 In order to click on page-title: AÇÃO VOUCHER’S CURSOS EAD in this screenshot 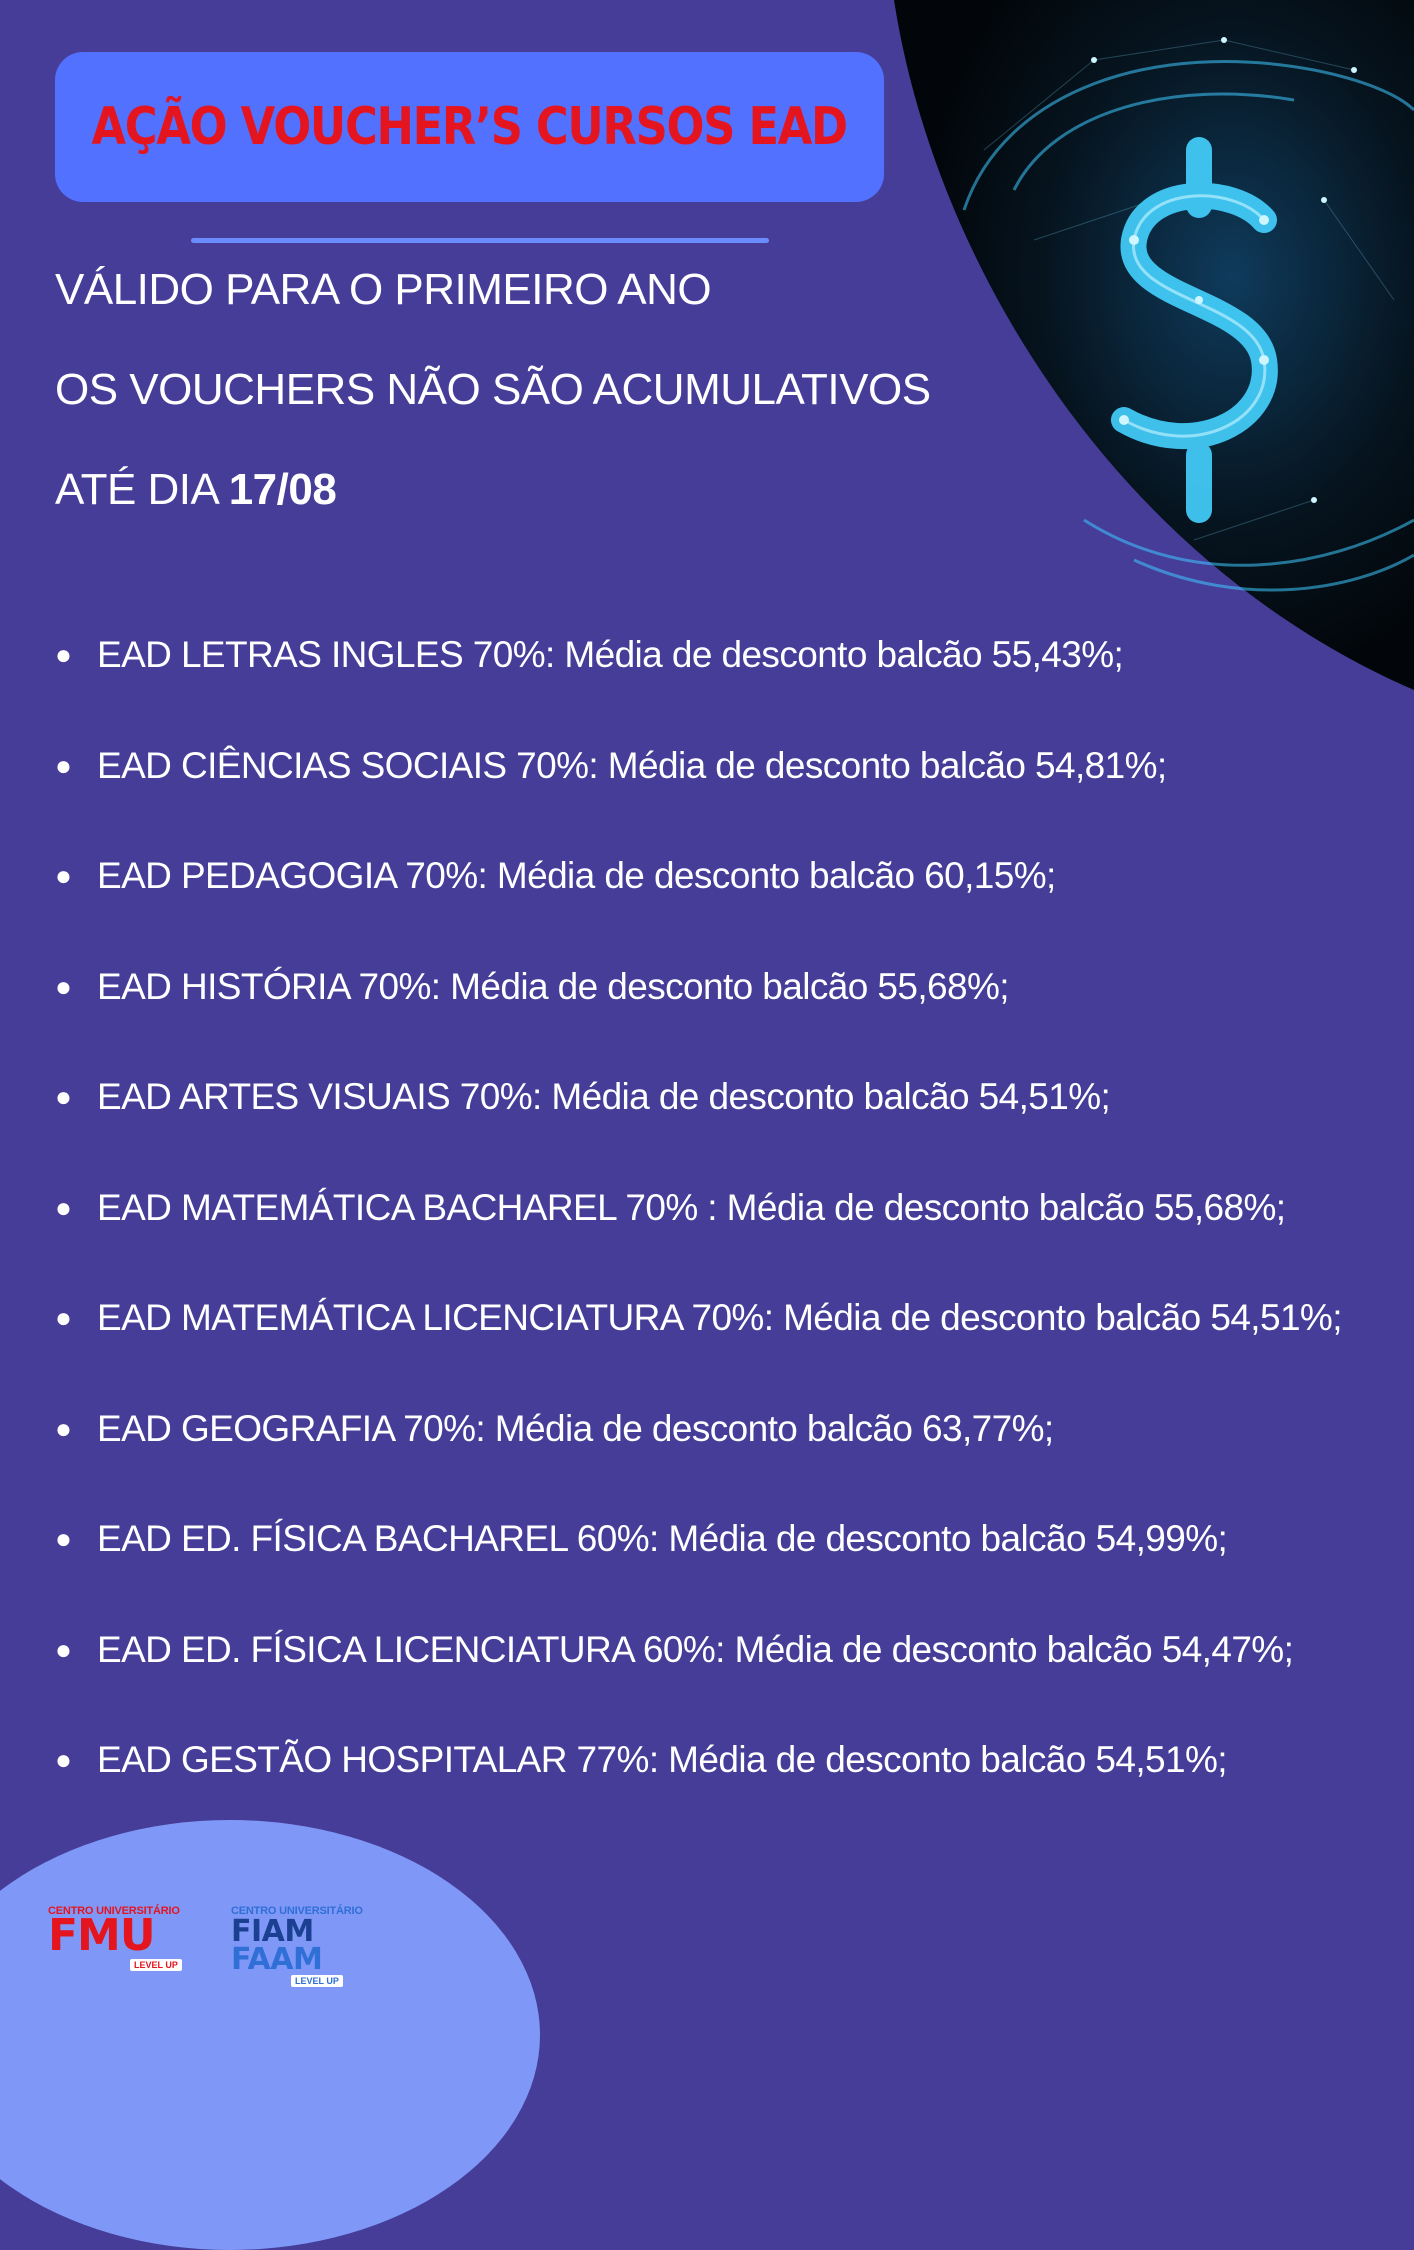, I will do `click(470, 127)`.